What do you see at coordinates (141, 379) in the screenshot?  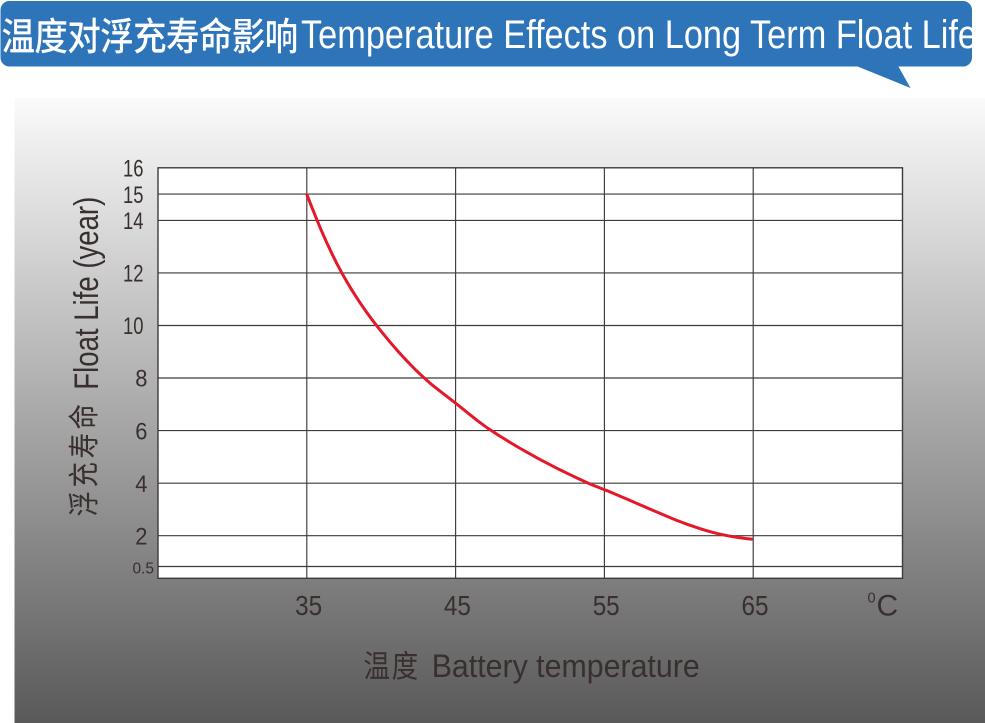 I see `svg-text: 8` at bounding box center [141, 379].